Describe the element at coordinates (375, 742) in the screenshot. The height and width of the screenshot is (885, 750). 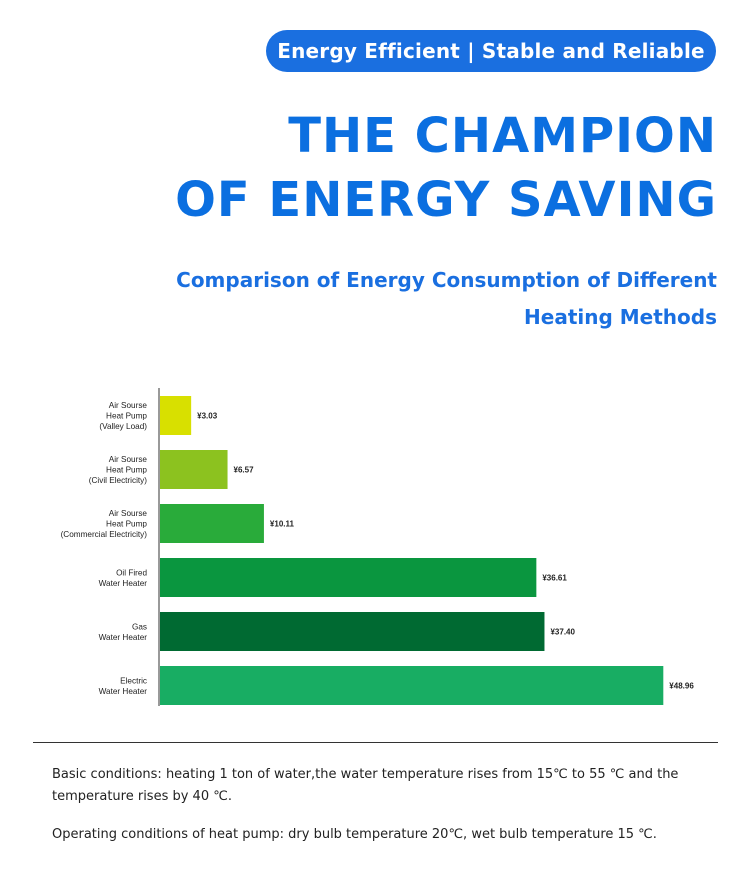
I see `divider` at that location.